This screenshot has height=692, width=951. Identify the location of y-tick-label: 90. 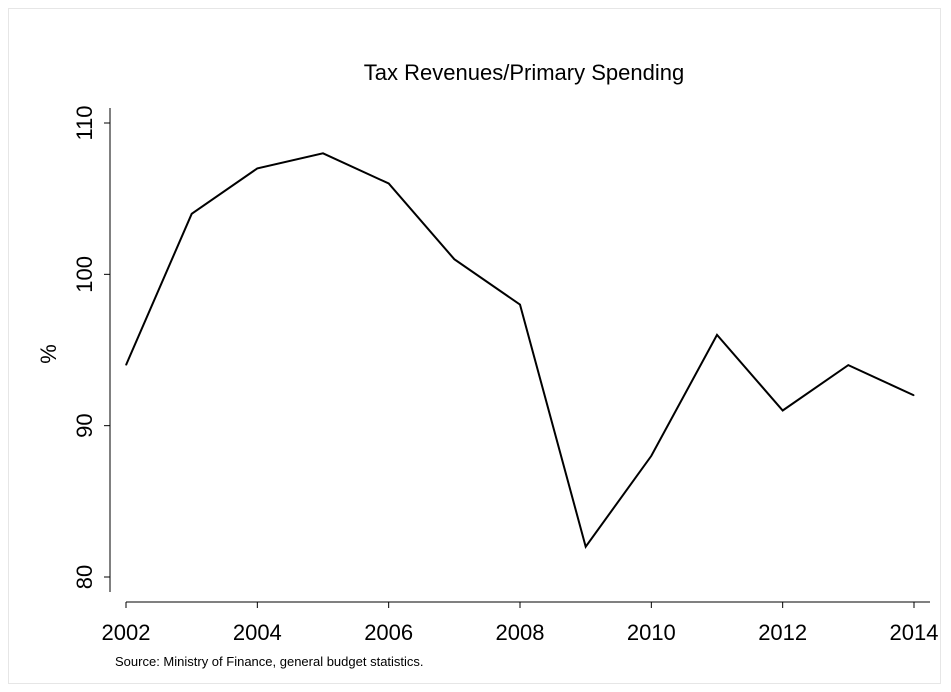
(84, 425).